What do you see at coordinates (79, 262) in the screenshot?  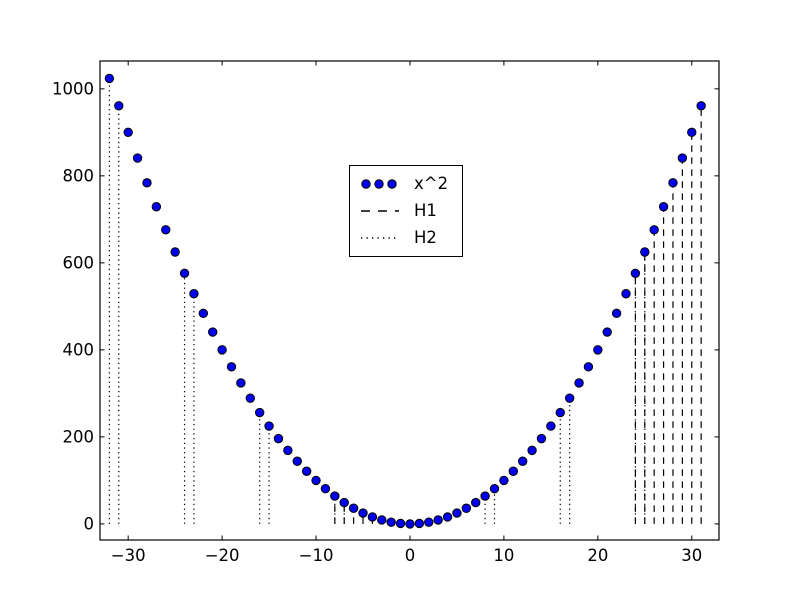 I see `y-tick-label: 600` at bounding box center [79, 262].